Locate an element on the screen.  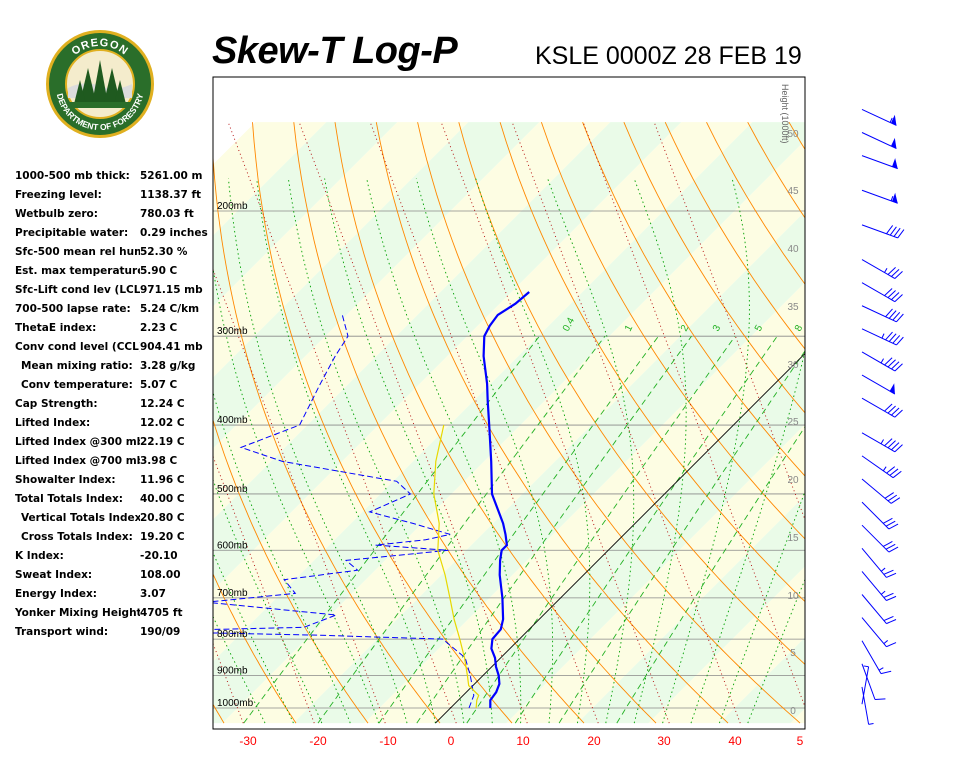
index-value: 780.03 ft is located at coordinates (167, 214).